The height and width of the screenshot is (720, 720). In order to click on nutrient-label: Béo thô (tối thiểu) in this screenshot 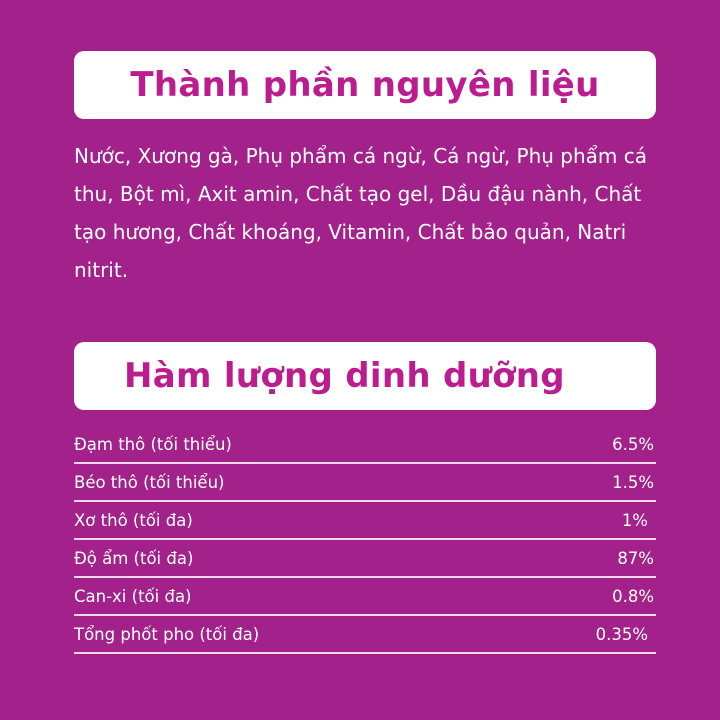, I will do `click(149, 482)`.